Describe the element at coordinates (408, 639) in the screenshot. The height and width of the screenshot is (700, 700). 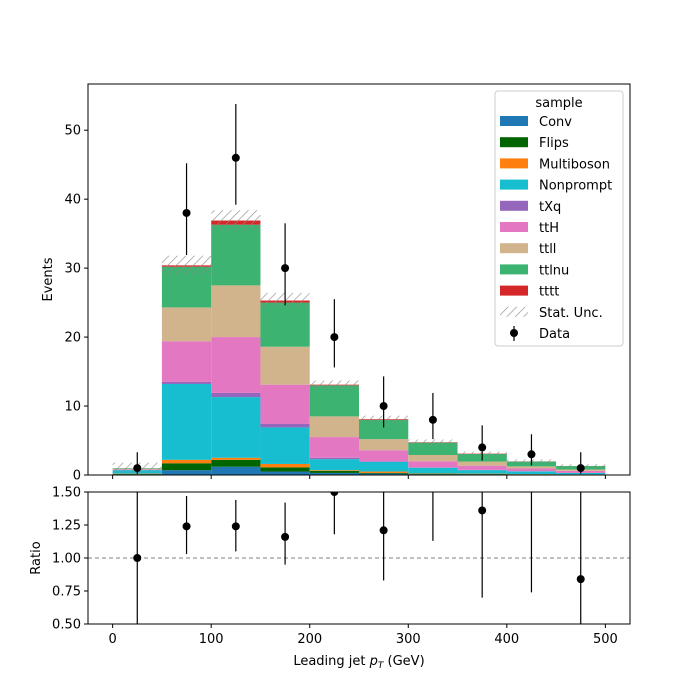
I see `ratio-xtick-label: 300` at that location.